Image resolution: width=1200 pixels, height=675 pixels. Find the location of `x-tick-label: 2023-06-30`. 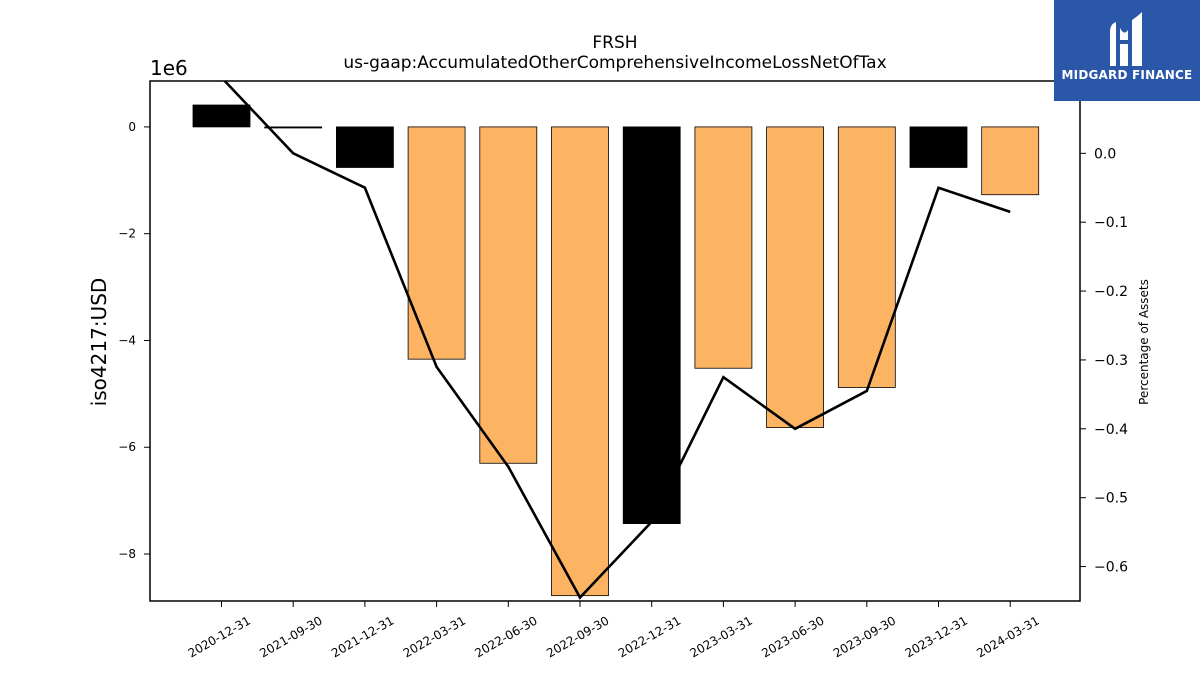

x-tick-label: 2023-06-30 is located at coordinates (792, 636).